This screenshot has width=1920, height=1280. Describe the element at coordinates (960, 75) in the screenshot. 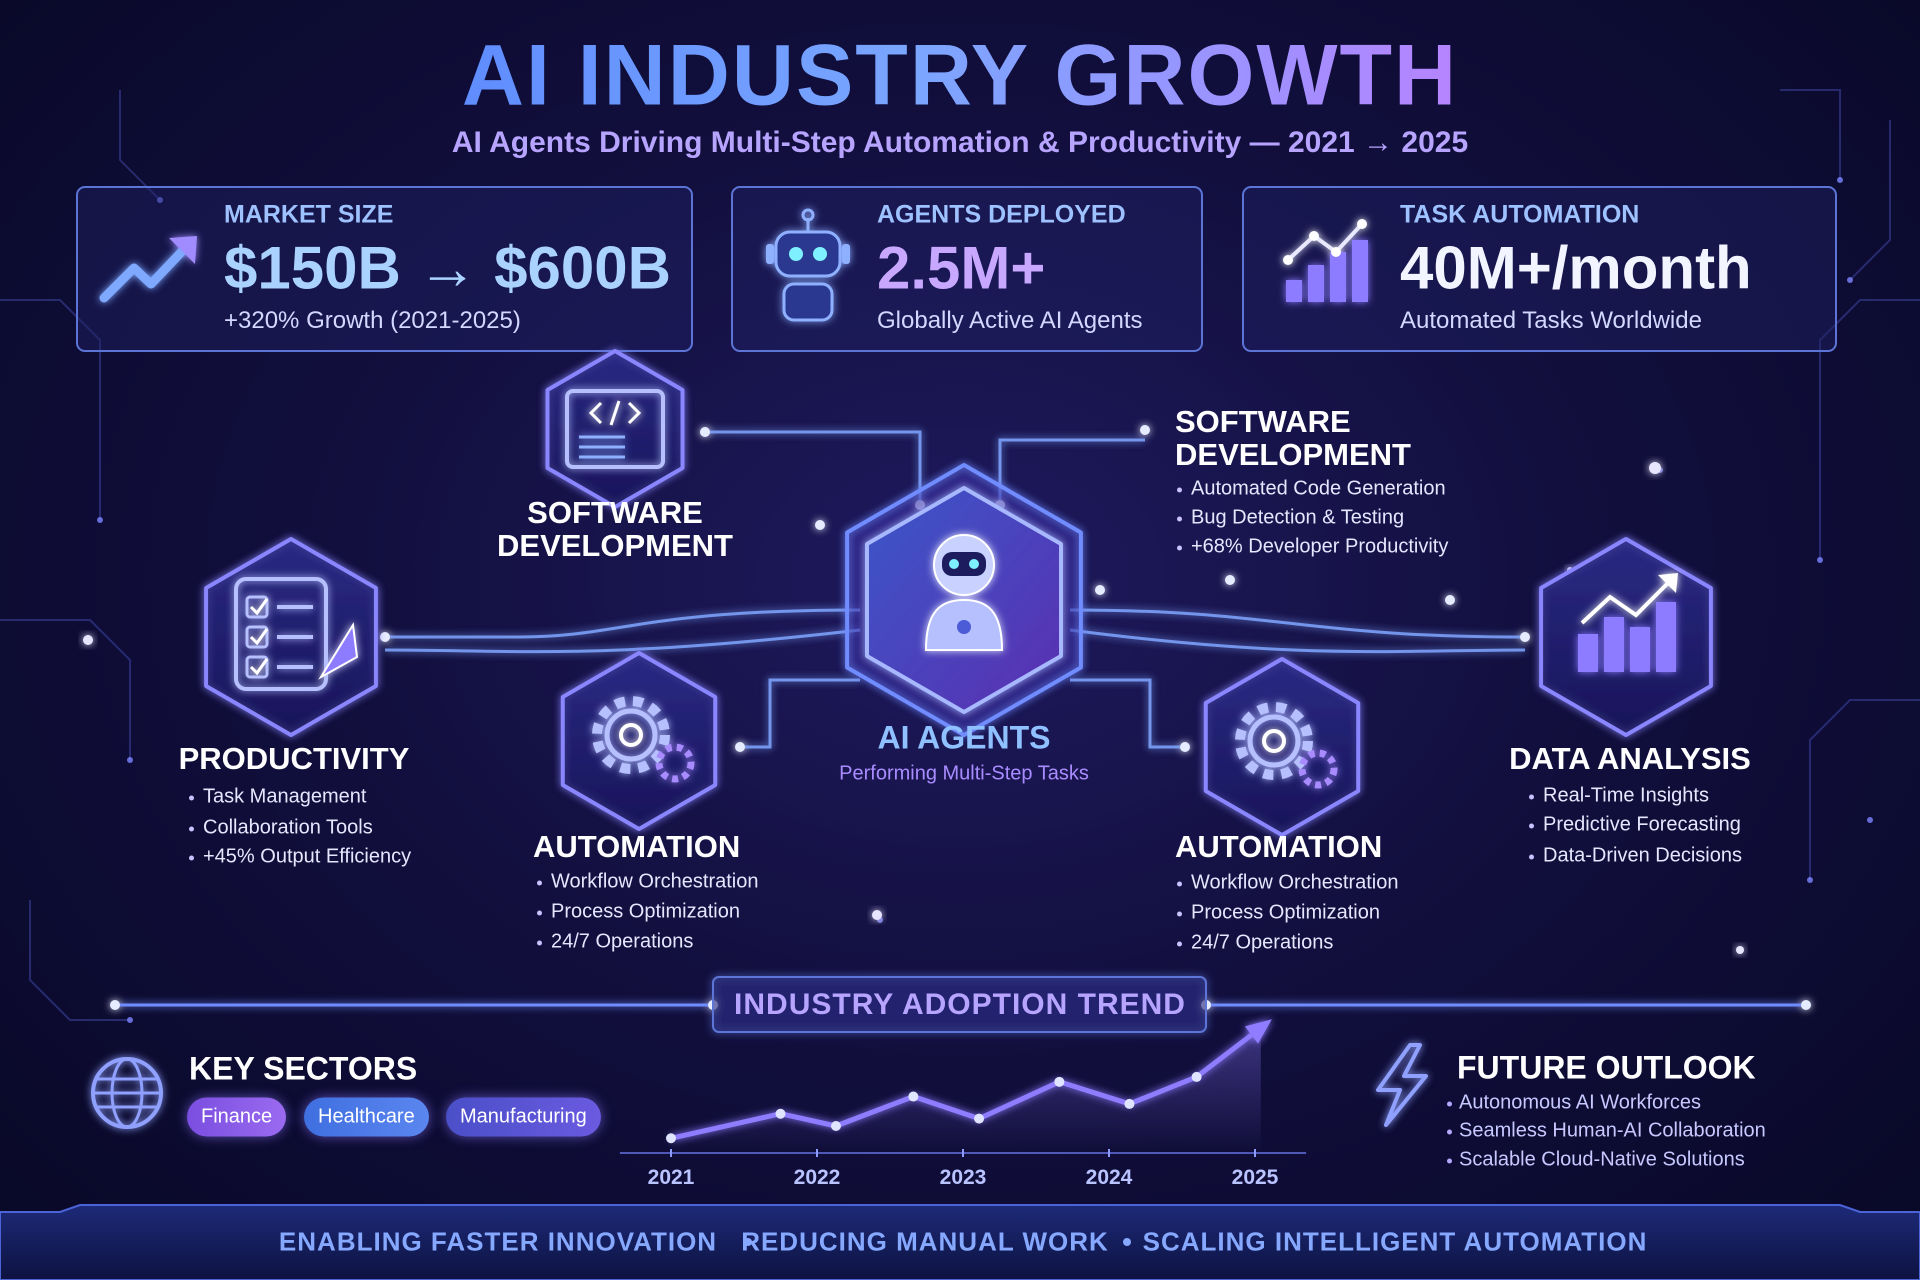

I see `page-title: AI INDUSTRY GROWTH` at that location.